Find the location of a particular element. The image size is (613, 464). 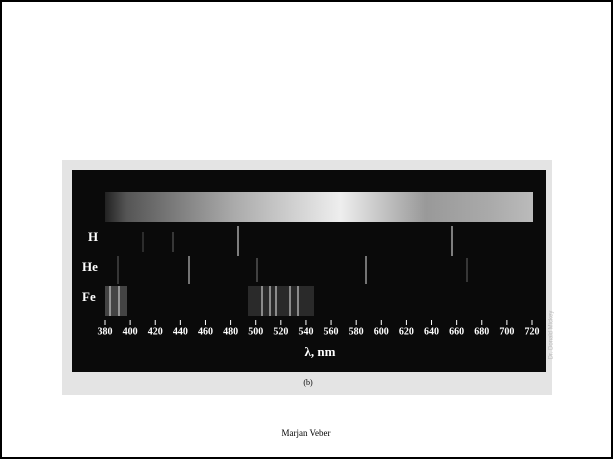

footer: Marjan Veber is located at coordinates (305, 433).